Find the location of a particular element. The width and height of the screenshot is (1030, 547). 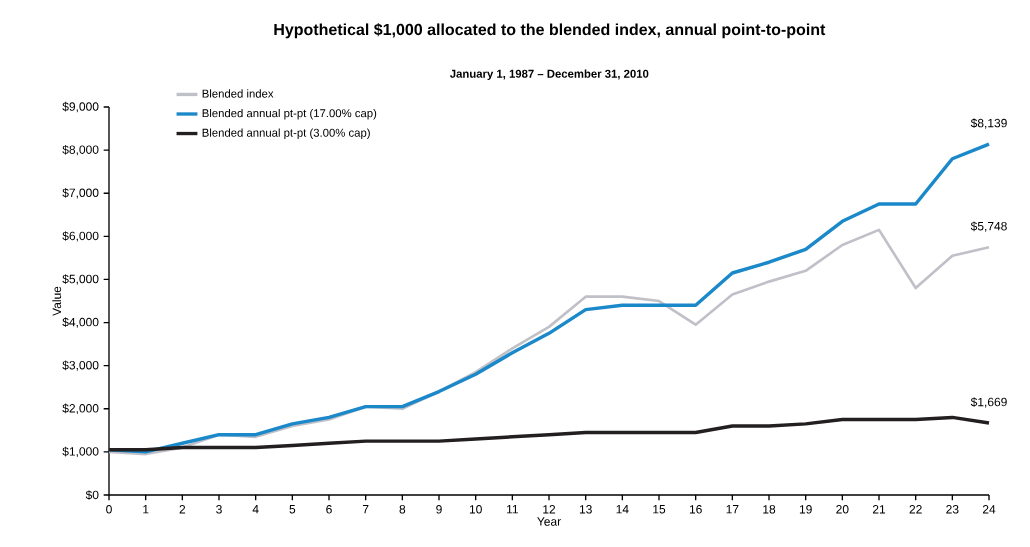

x-tick-label: 24 is located at coordinates (989, 509).